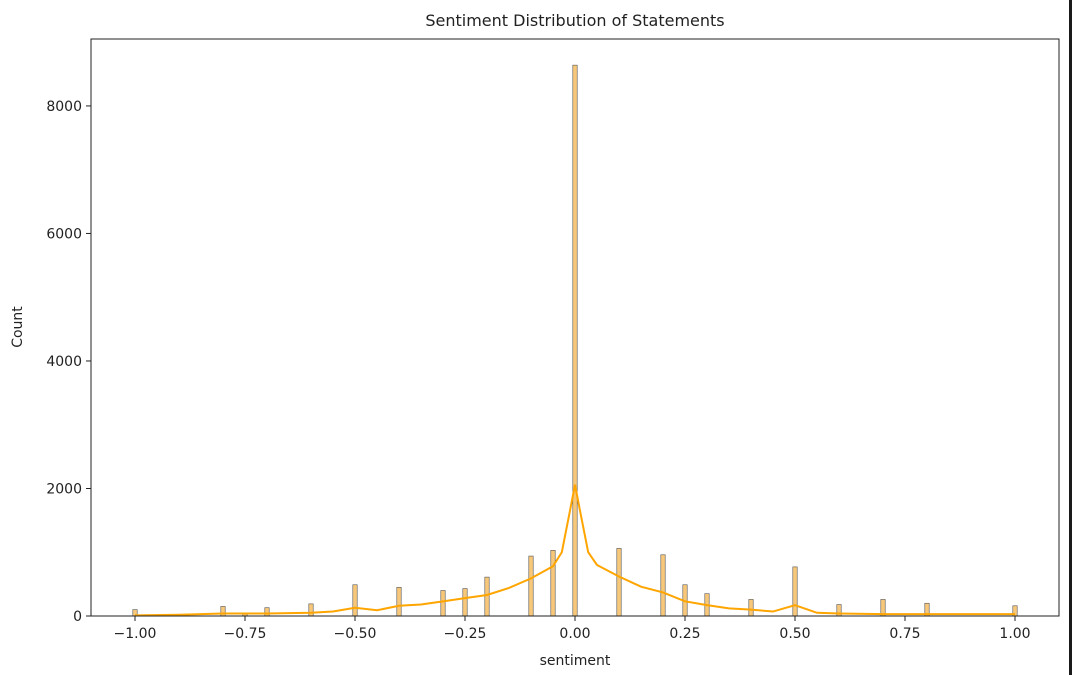  Describe the element at coordinates (574, 634) in the screenshot. I see `x-tick-label: 0.00` at that location.